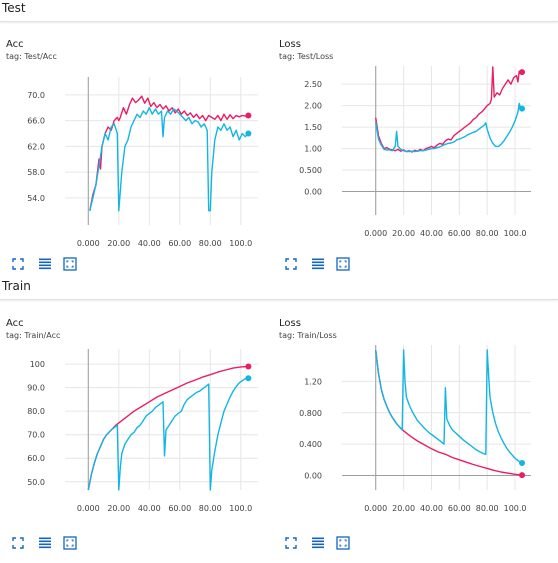 The width and height of the screenshot is (558, 563). What do you see at coordinates (36, 172) in the screenshot?
I see `y-tick-label: 58.0` at bounding box center [36, 172].